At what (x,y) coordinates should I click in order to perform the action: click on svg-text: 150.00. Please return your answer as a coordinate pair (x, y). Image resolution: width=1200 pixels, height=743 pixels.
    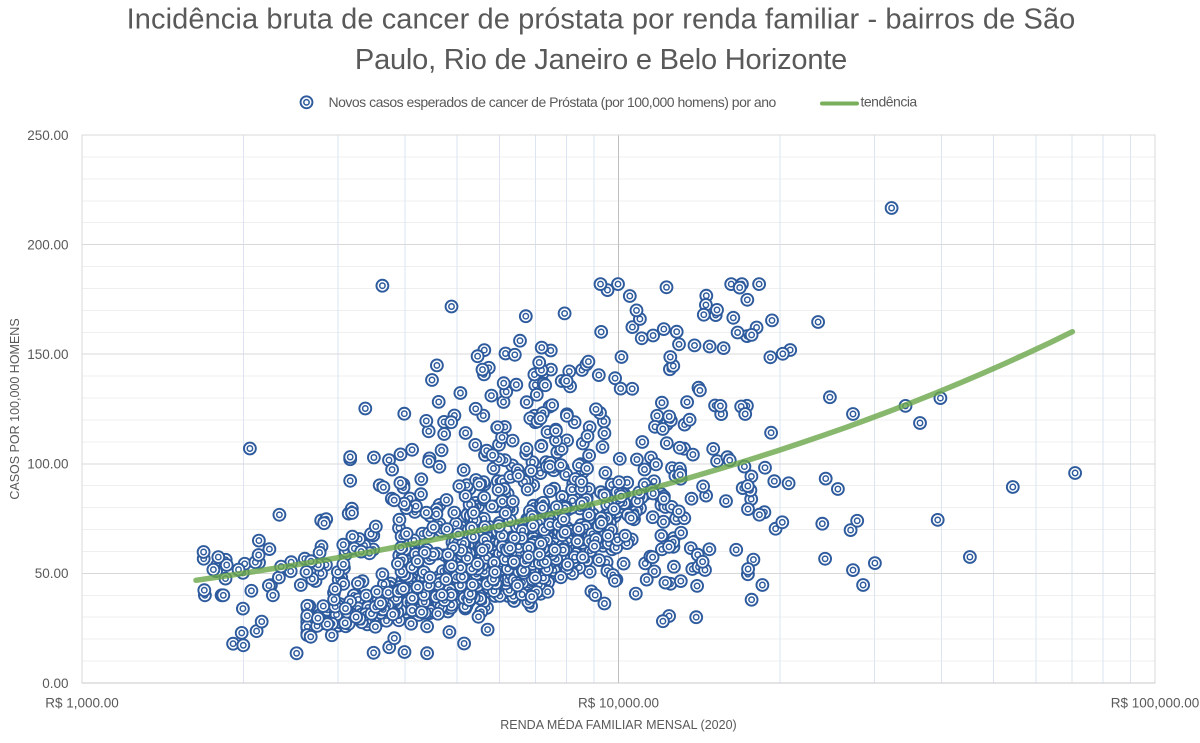
    Looking at the image, I should click on (47, 354).